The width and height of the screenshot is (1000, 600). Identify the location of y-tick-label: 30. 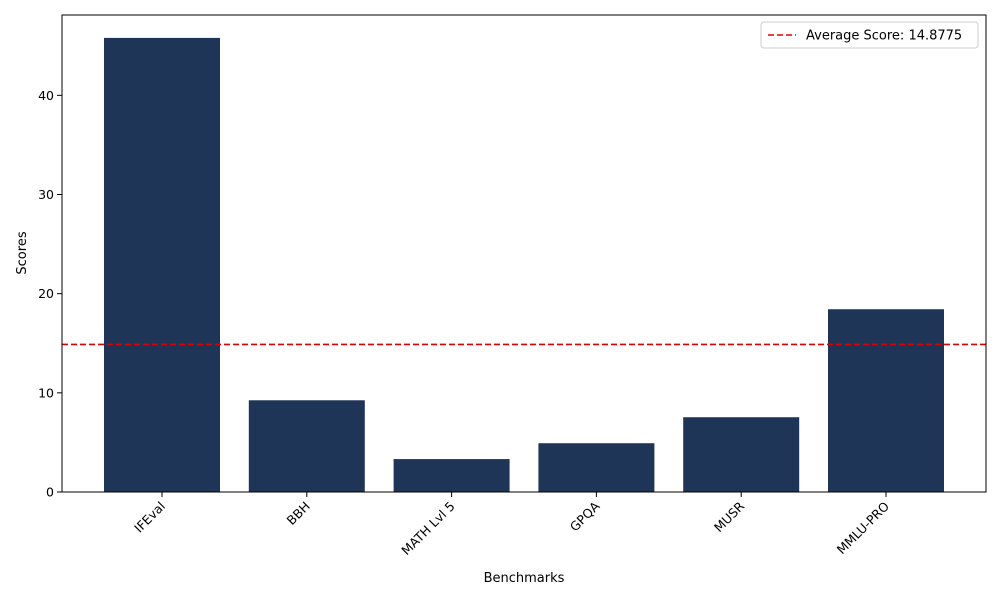
(46, 194).